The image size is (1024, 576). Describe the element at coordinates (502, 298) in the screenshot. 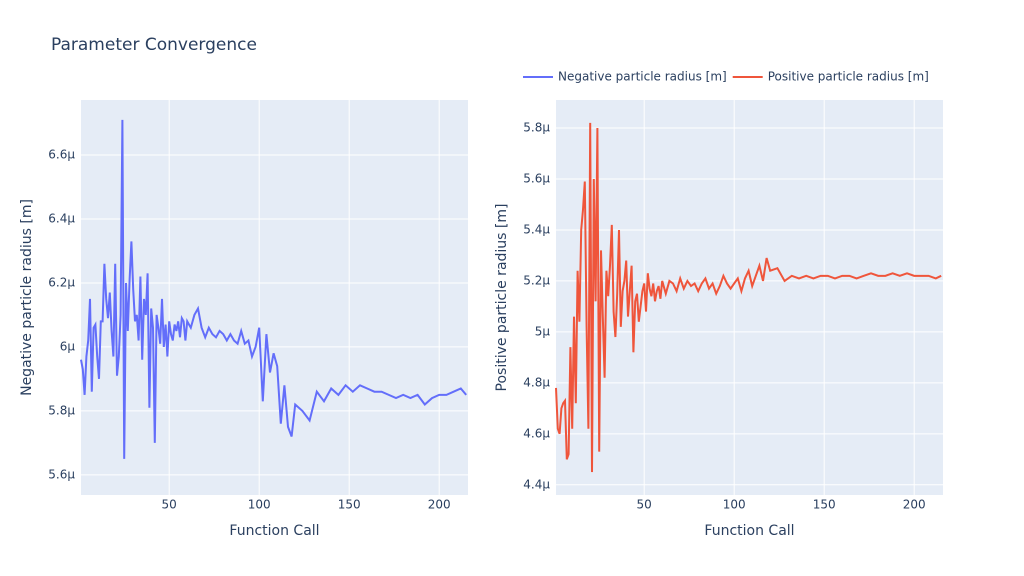

I see `y-axis-title: Positive particle radius [m]` at that location.